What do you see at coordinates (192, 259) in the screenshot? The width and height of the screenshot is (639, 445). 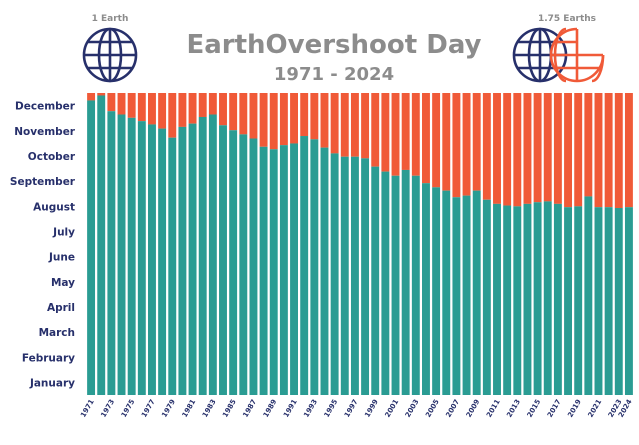 I see `bar-budget-1981` at bounding box center [192, 259].